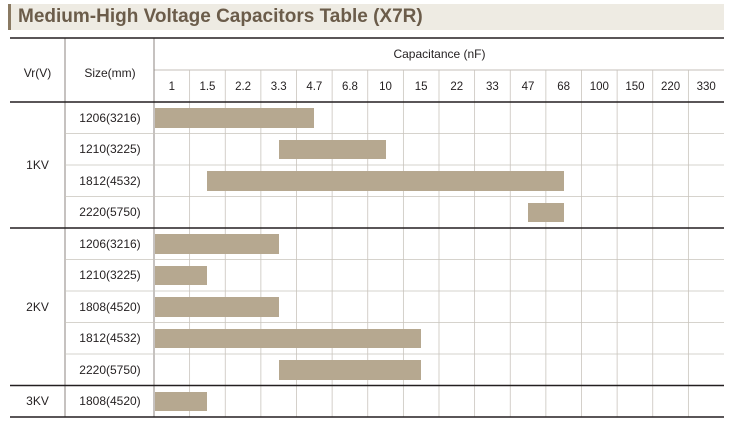 The height and width of the screenshot is (430, 730). I want to click on voltage-label: 3KV, so click(37, 401).